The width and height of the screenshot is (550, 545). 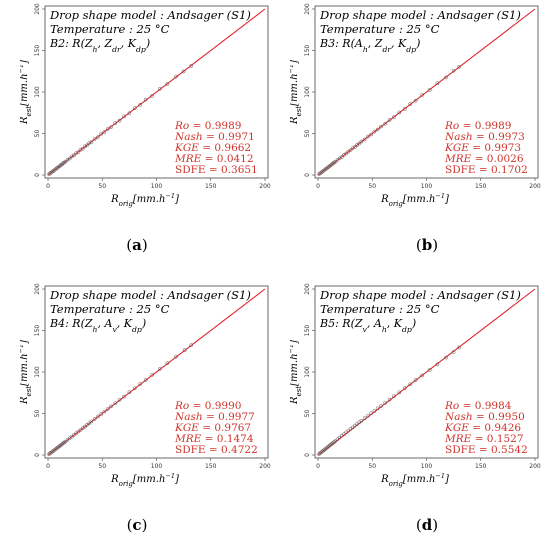 What do you see at coordinates (212, 428) in the screenshot?
I see `stat-kge: KGE = 0.9767` at bounding box center [212, 428].